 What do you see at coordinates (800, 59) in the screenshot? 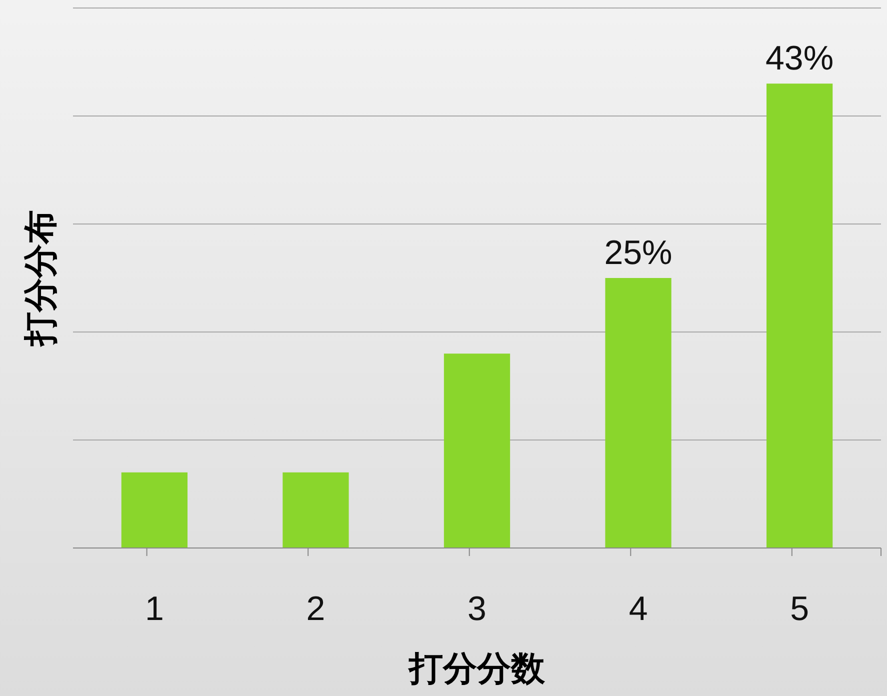
I see `data-label: 43%` at bounding box center [800, 59].